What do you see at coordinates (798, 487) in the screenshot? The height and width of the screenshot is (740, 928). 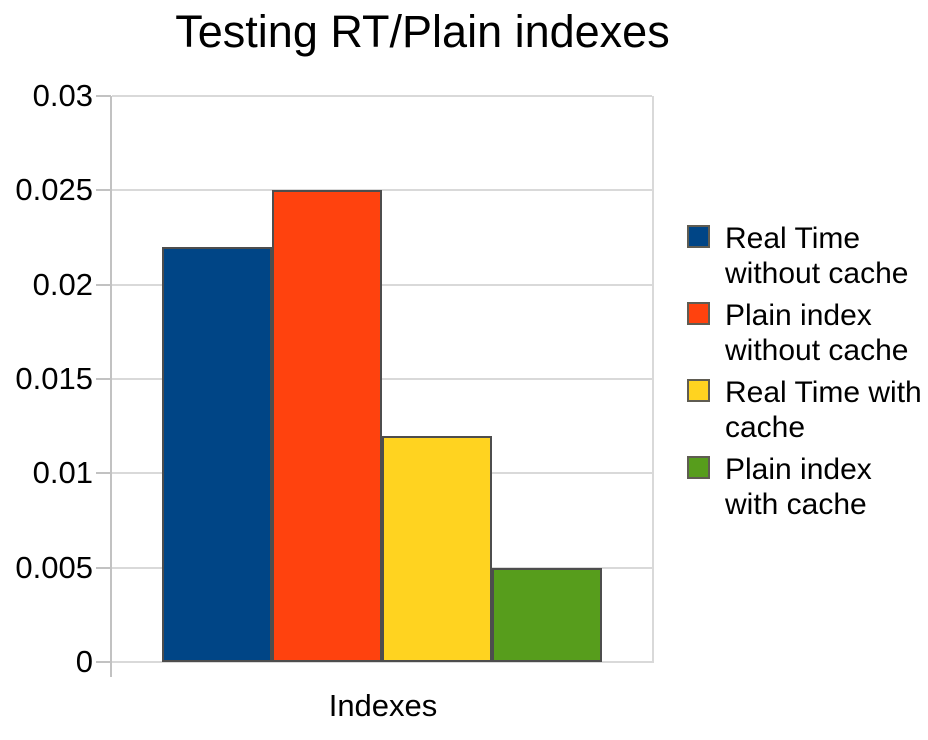 I see `legend-label: Plain index with cache` at bounding box center [798, 487].